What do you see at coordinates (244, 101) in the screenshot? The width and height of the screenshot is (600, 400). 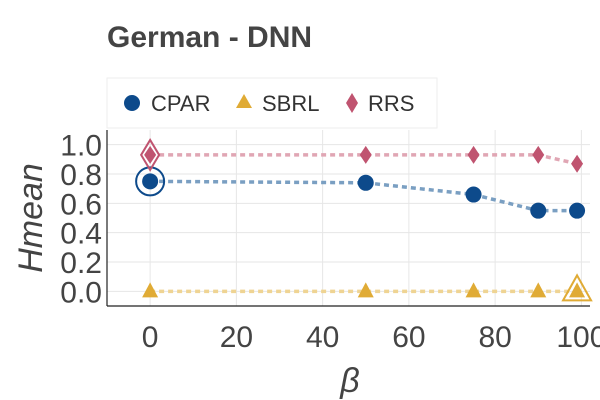 I see `legend-marker-sbrl` at bounding box center [244, 101].